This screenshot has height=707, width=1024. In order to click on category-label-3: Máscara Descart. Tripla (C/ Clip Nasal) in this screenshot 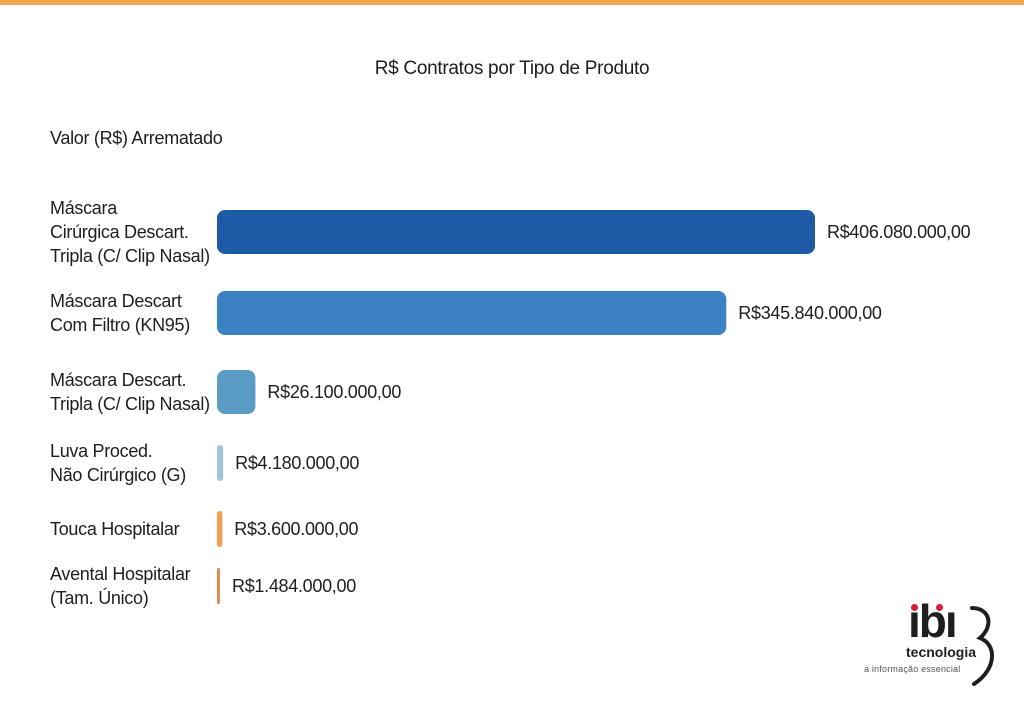, I will do `click(130, 392)`.